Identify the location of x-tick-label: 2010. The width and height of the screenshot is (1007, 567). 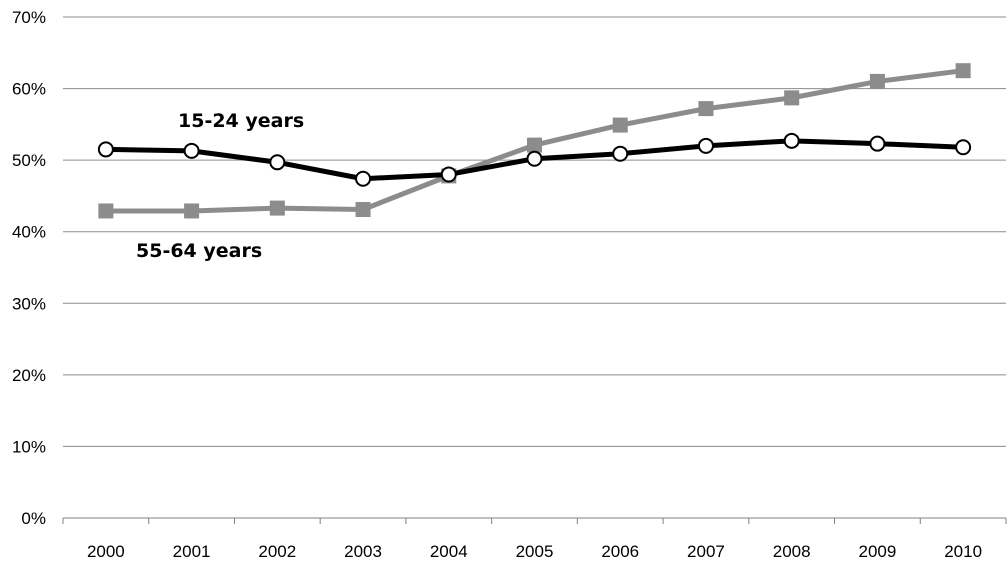
(963, 551).